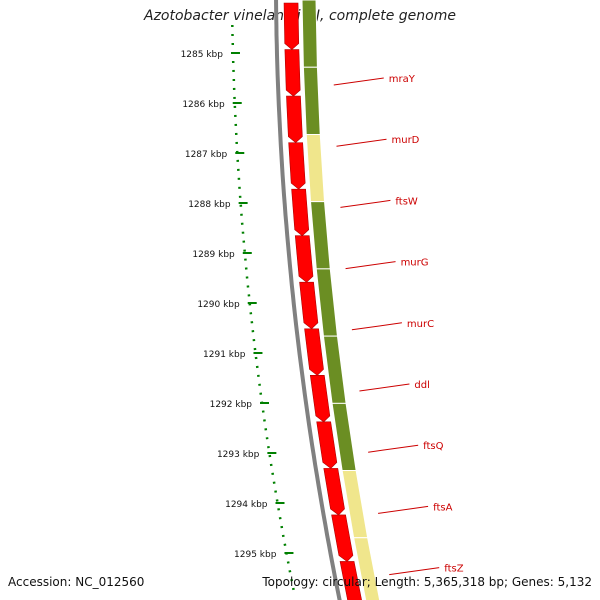 The width and height of the screenshot is (600, 600). Describe the element at coordinates (202, 55) in the screenshot. I see `tick-label: 1285 kbp` at that location.